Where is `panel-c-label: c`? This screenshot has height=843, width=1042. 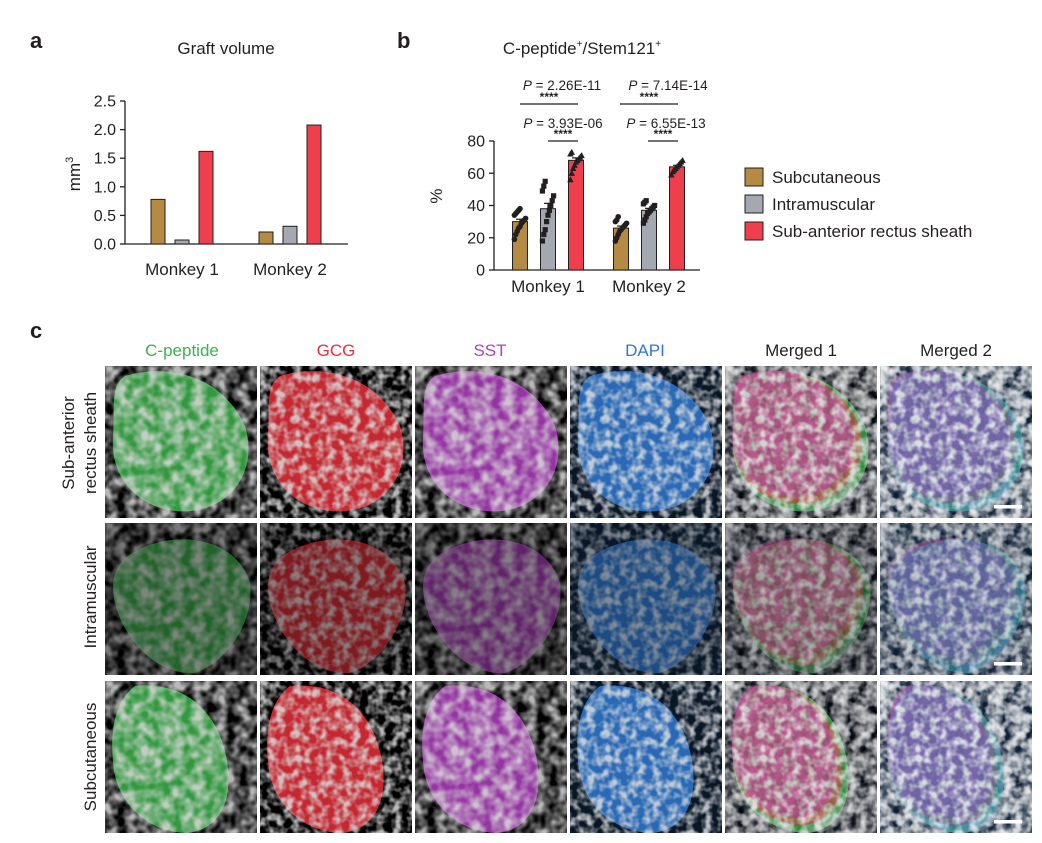
panel-c-label: c is located at coordinates (36, 330).